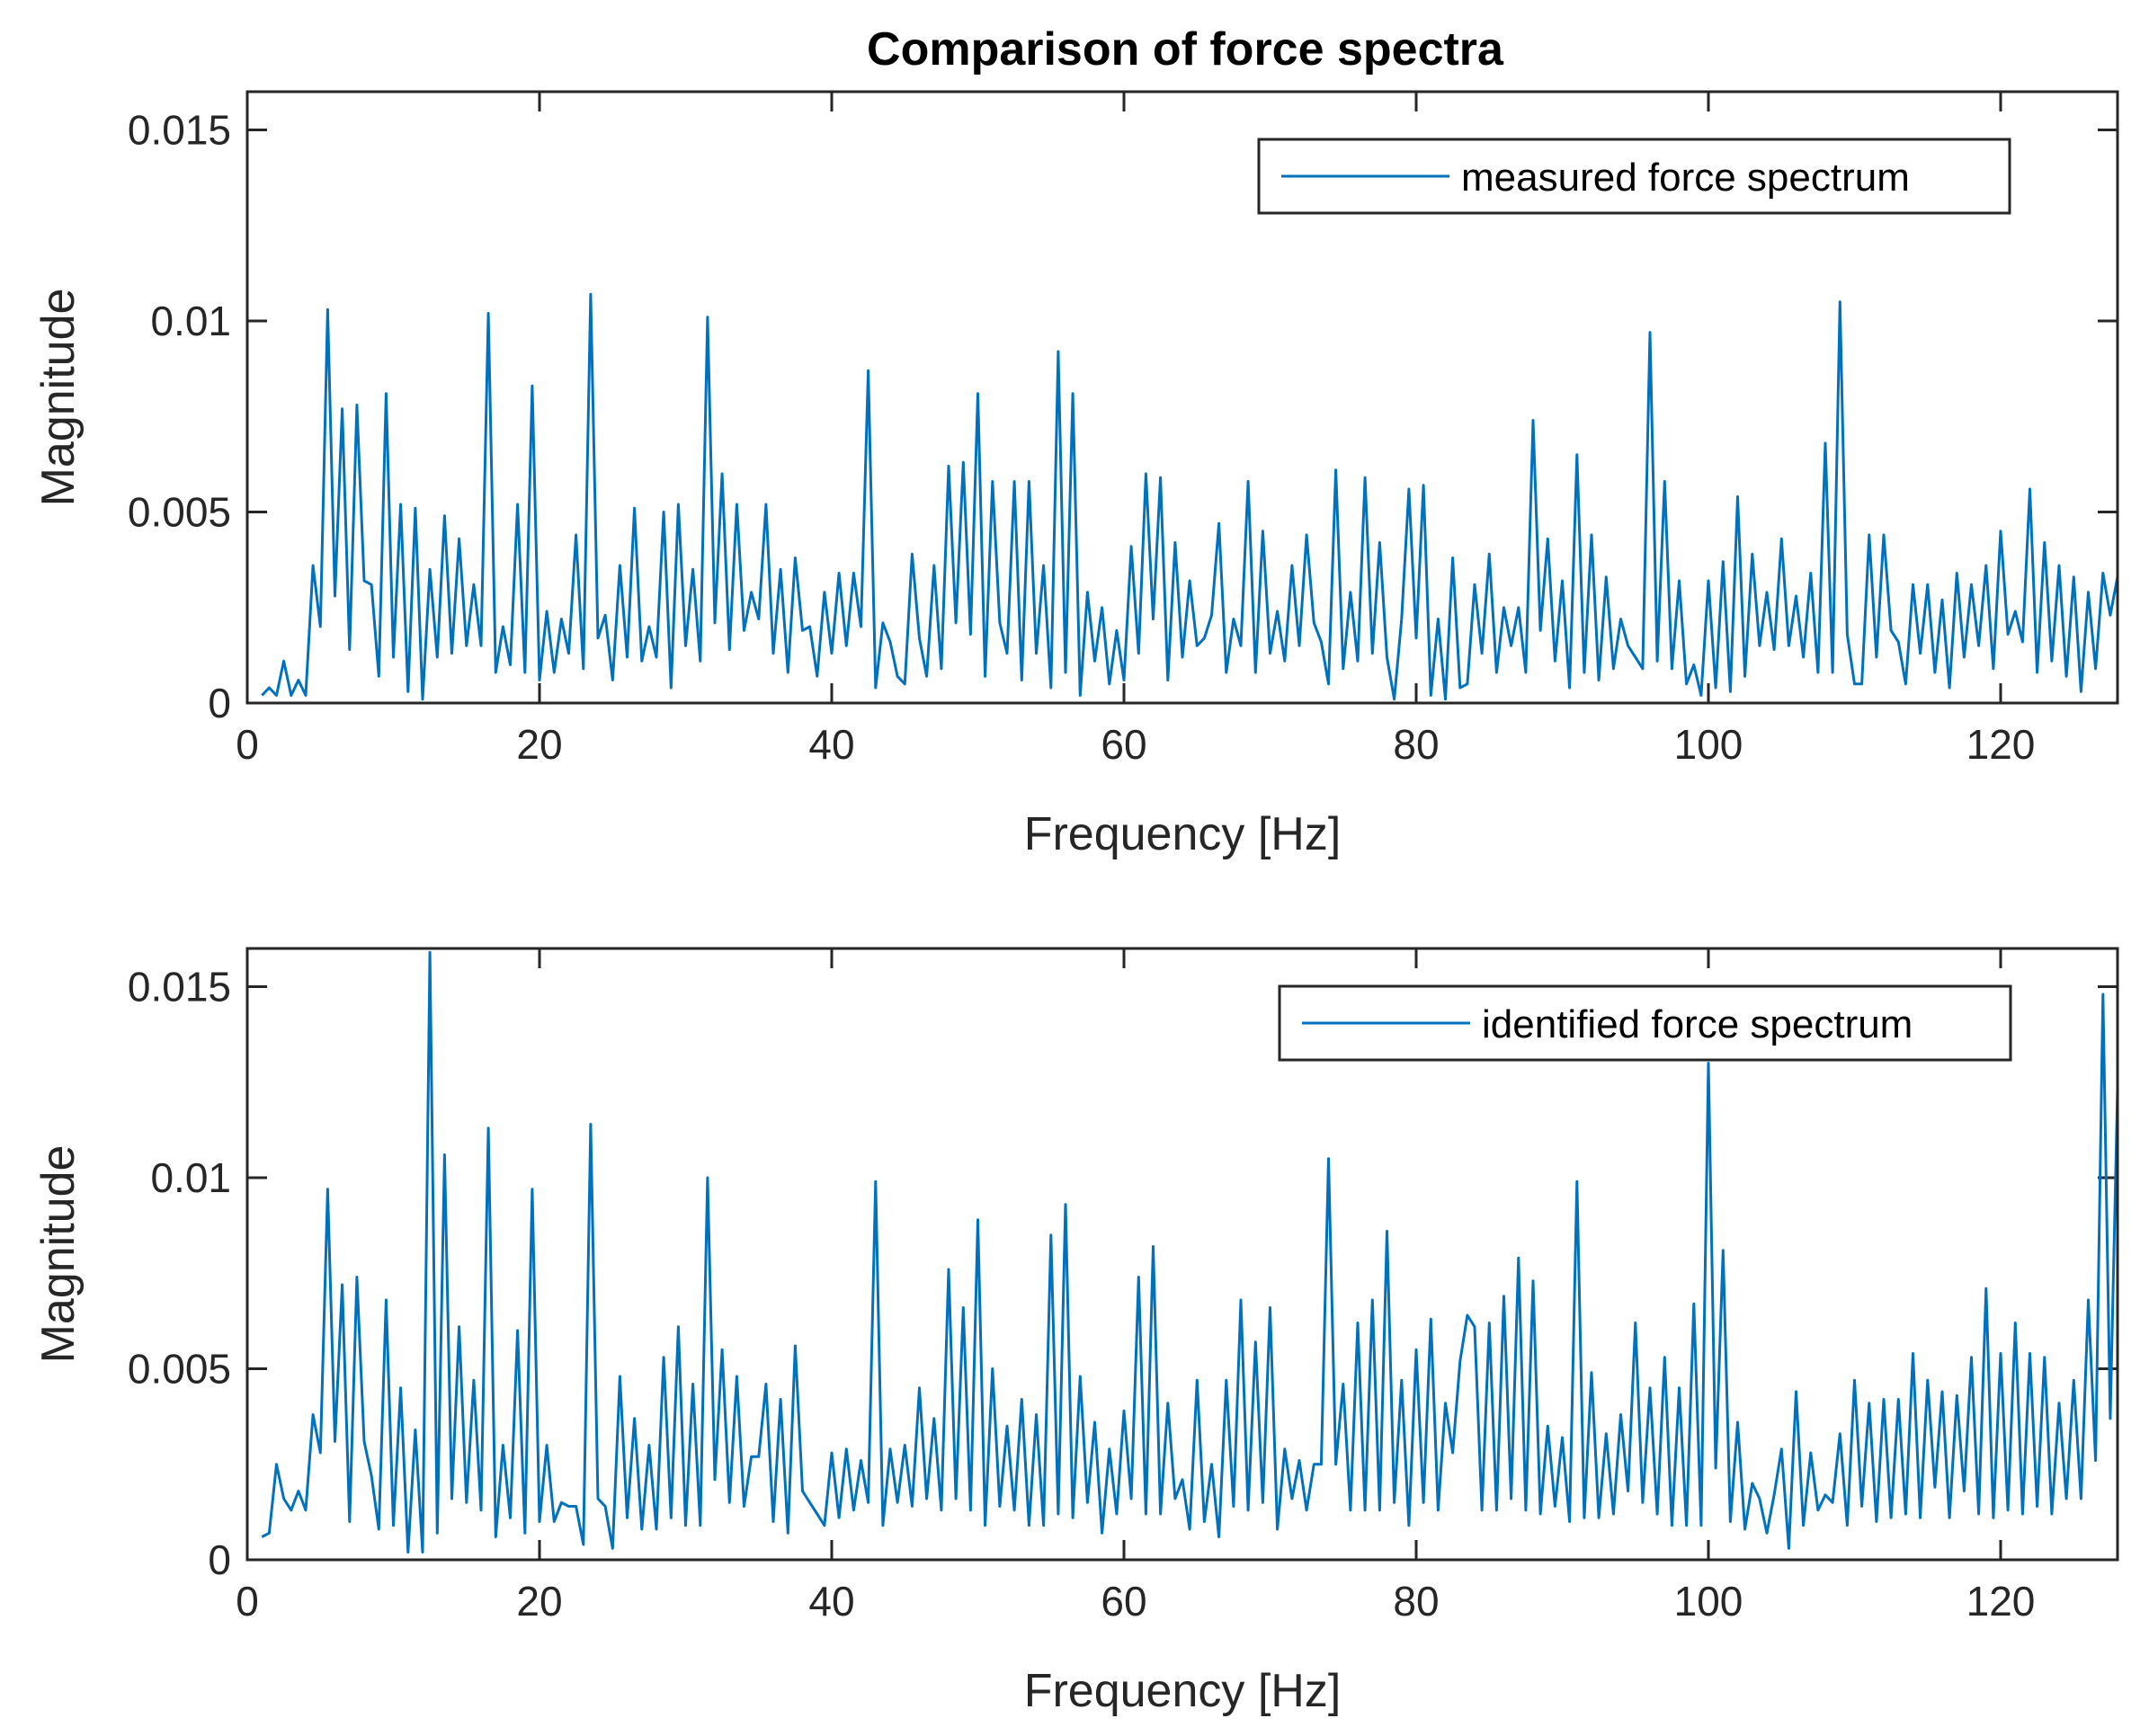  I want to click on legend: measured force spectrum, so click(1634, 176).